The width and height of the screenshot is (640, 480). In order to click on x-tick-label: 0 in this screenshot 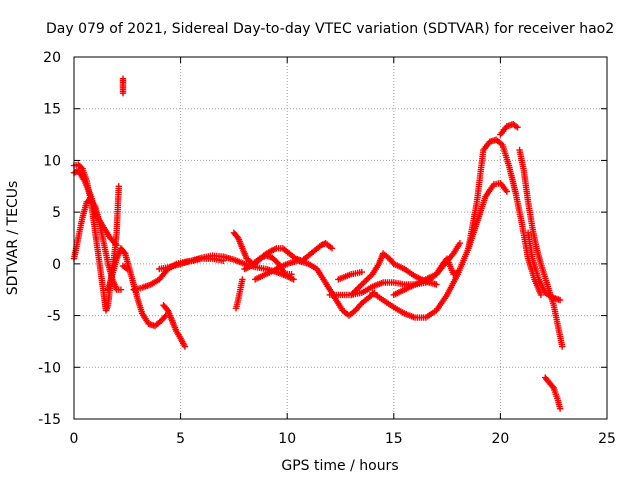, I will do `click(74, 439)`.